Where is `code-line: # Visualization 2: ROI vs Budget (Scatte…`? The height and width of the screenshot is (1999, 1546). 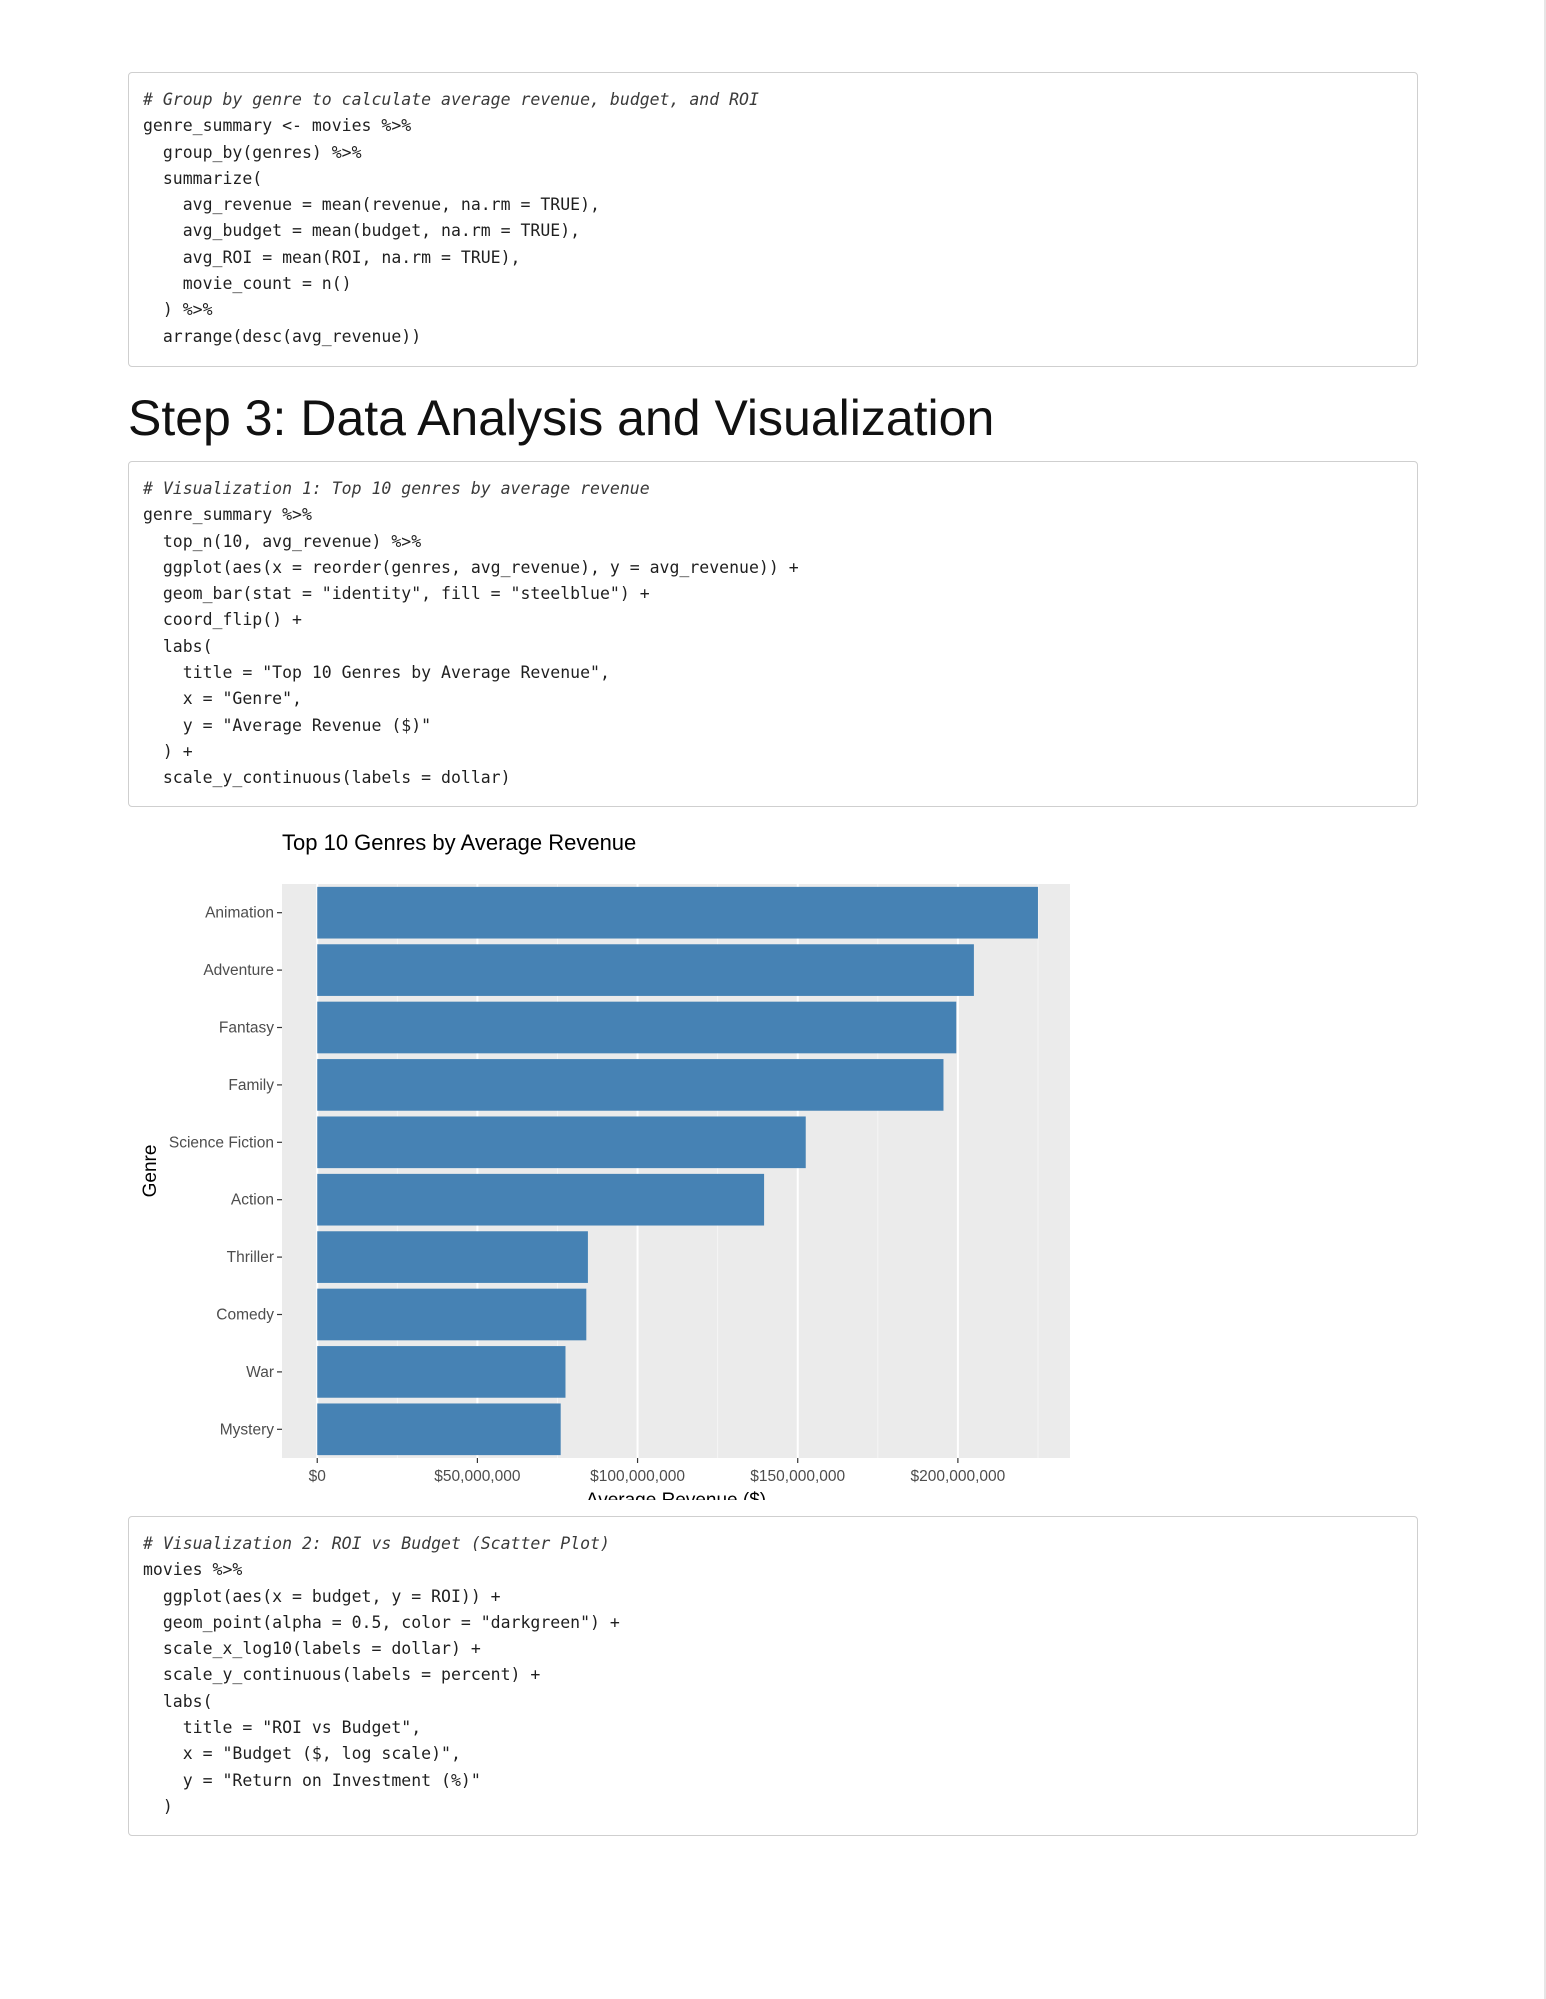 code-line: # Visualization 2: ROI vs Budget (Scatte… is located at coordinates (376, 1543).